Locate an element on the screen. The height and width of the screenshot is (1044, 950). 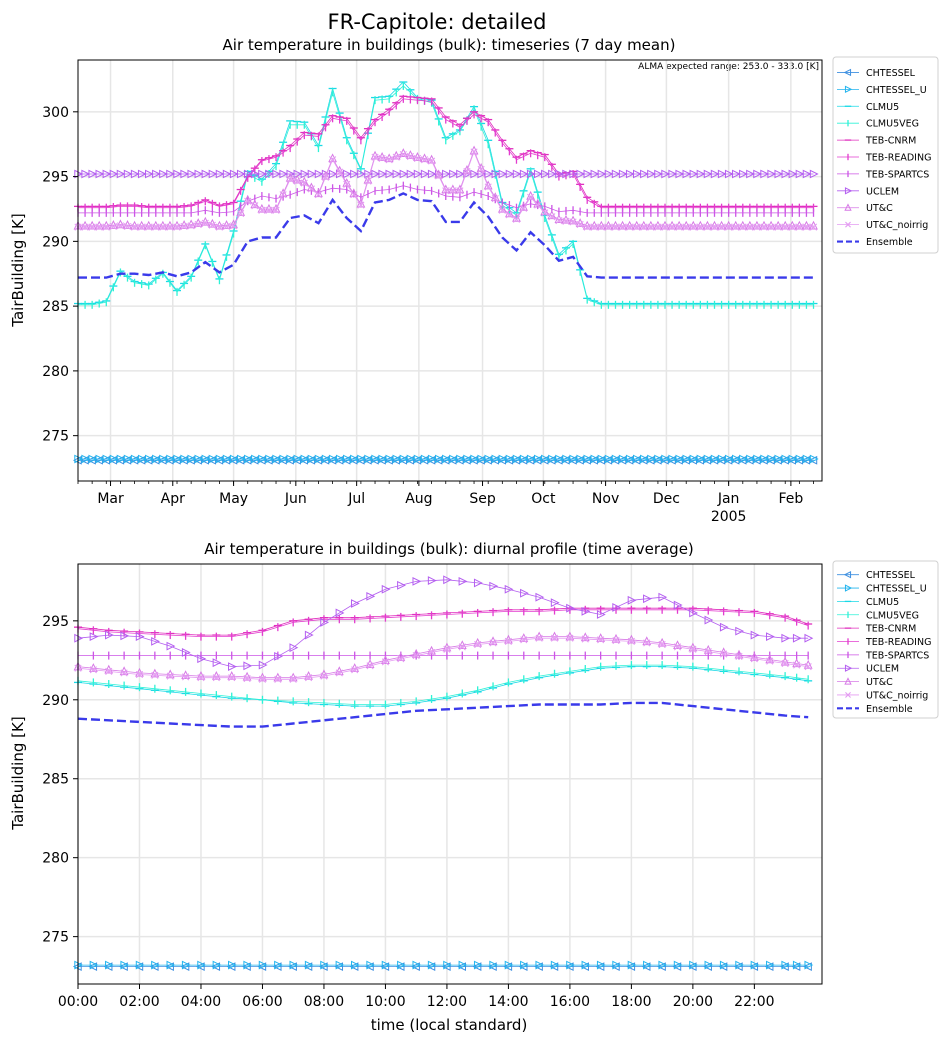
figure-title: FR-Capitole: detailed is located at coordinates (437, 22).